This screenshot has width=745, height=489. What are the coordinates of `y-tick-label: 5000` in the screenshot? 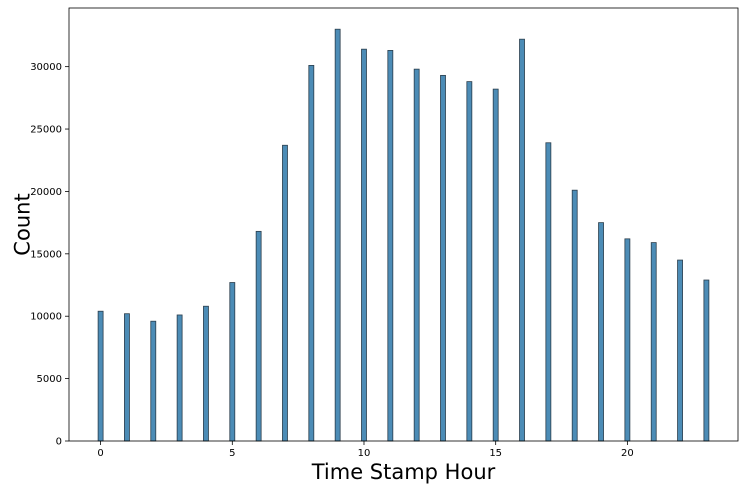 It's located at (49, 379).